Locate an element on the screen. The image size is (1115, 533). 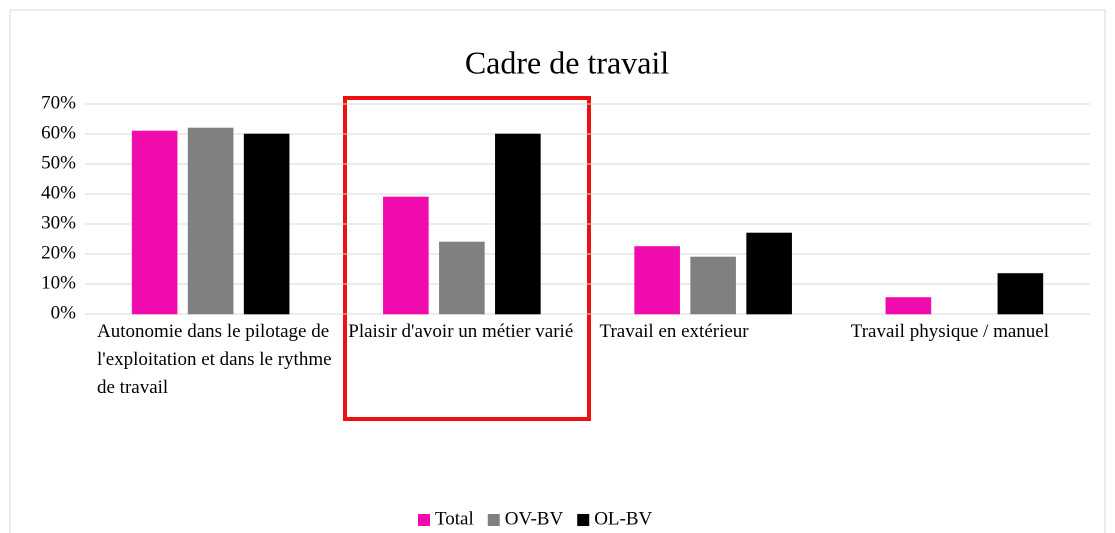
y-tick-label: 30% is located at coordinates (58, 222).